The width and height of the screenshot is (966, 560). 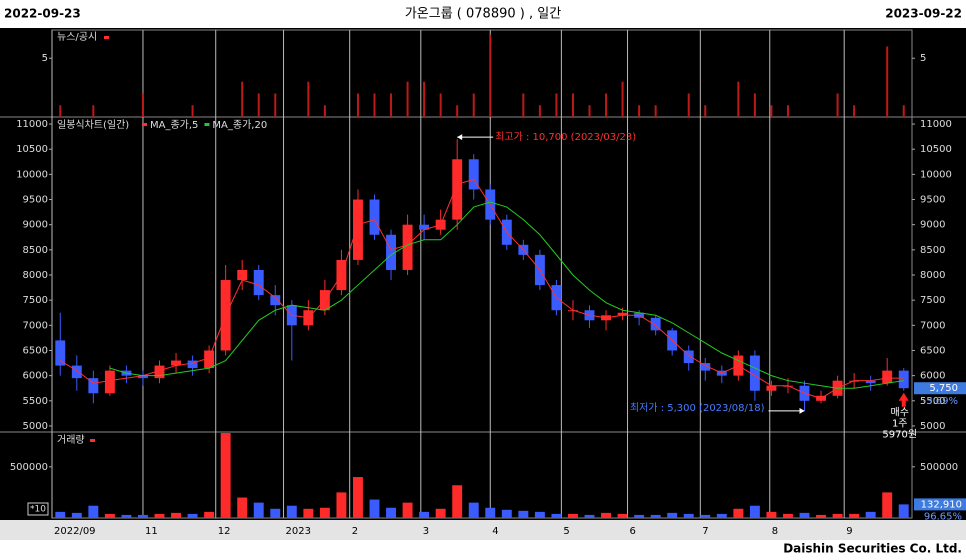 What do you see at coordinates (35, 426) in the screenshot?
I see `y-tick-label: 5000` at bounding box center [35, 426].